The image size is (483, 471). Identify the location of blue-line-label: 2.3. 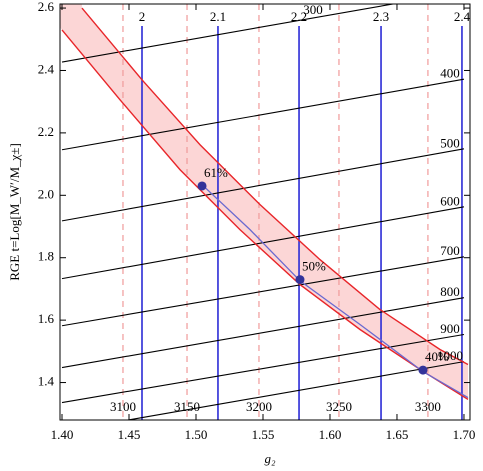
(381, 16).